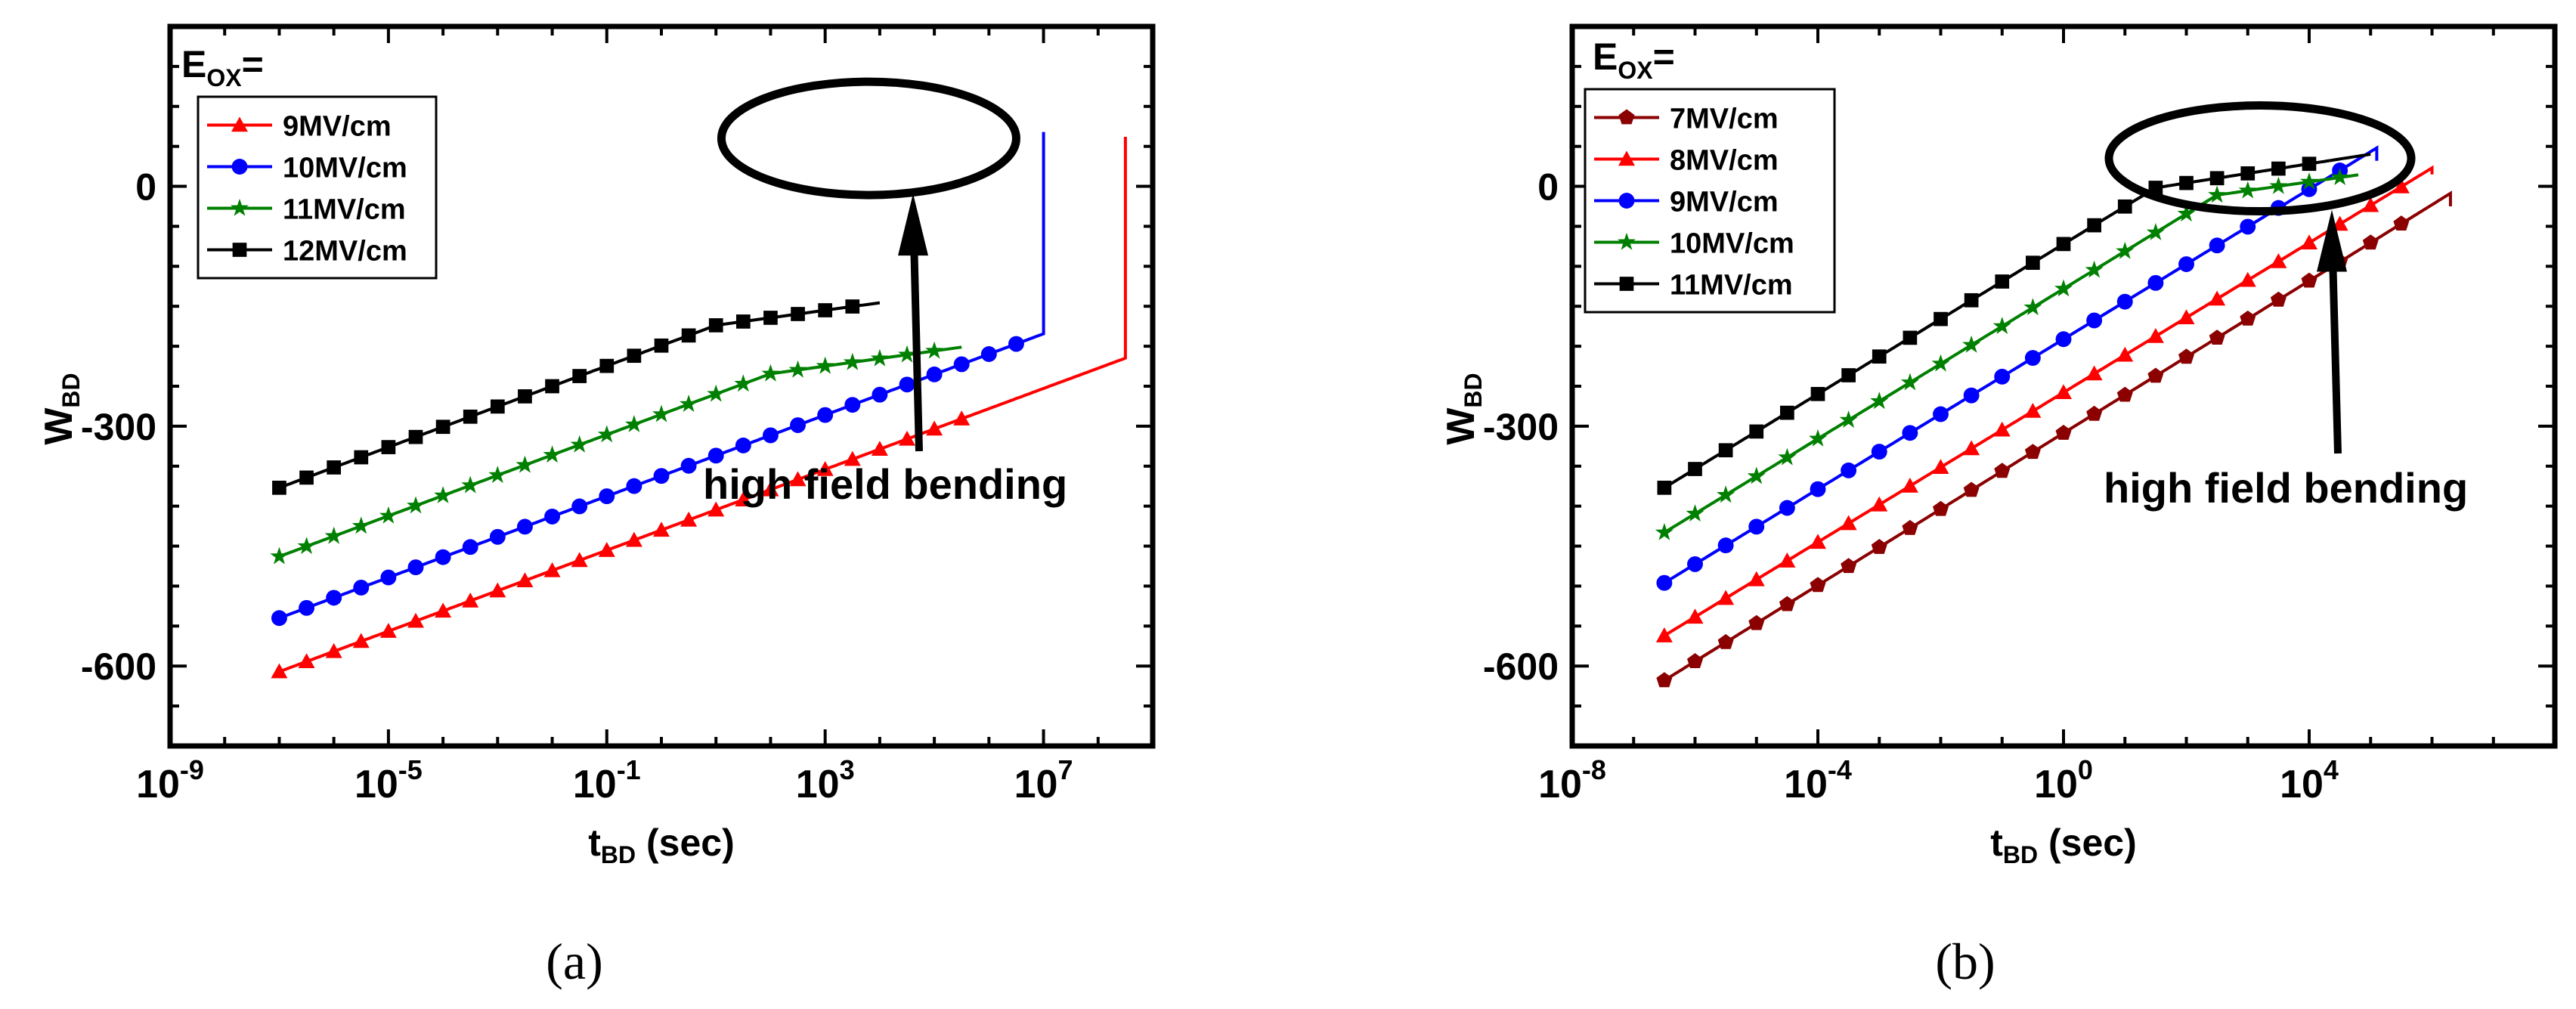 The image size is (2576, 1009). I want to click on annotation-arrow-head, so click(913, 224).